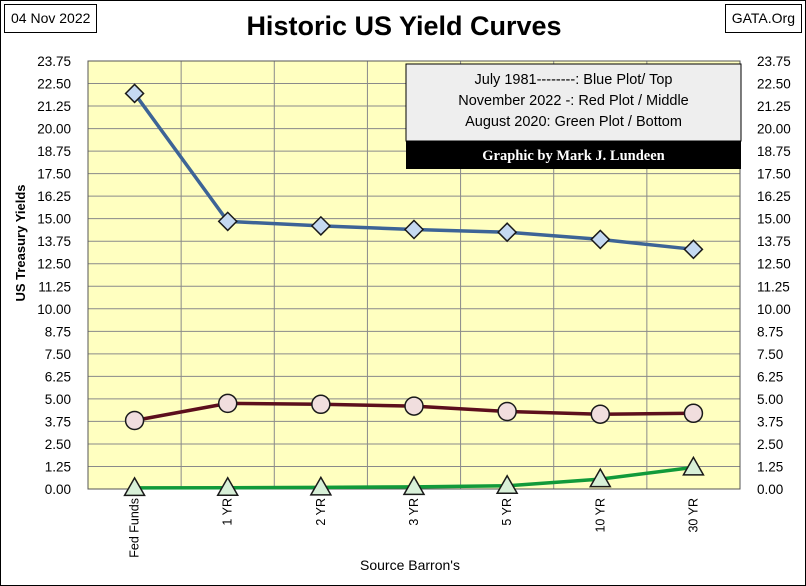 This screenshot has width=806, height=586. Describe the element at coordinates (774, 61) in the screenshot. I see `y-tick-label-right: 23.75` at that location.